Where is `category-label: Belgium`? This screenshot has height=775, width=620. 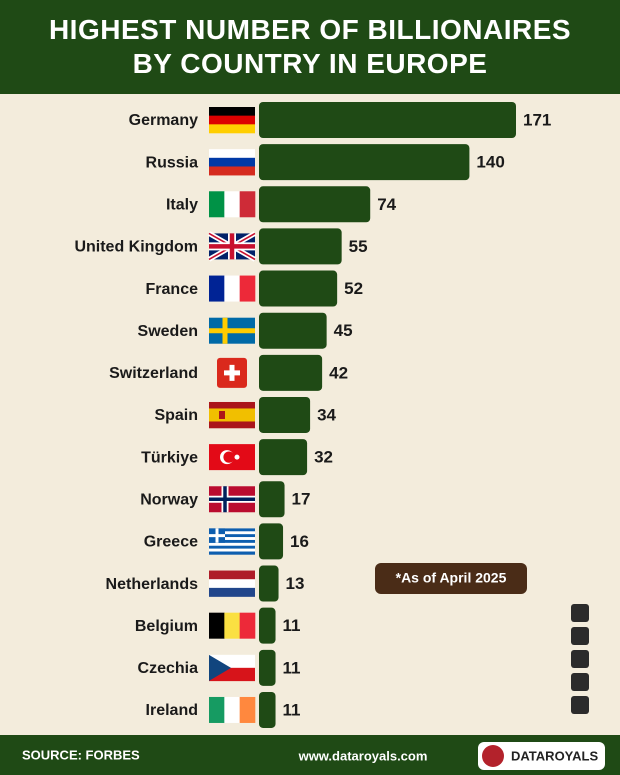
category-label: Belgium is located at coordinates (166, 626).